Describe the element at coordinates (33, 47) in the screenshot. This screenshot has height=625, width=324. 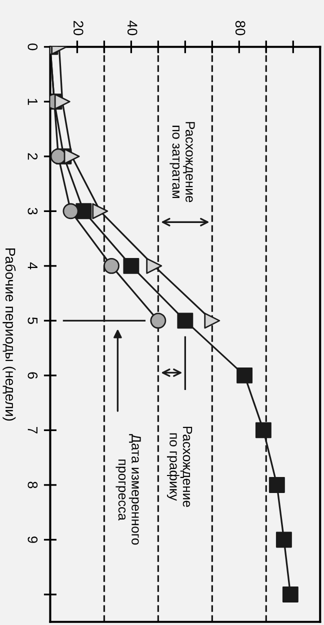
I see `y-tick-label: 0` at that location.